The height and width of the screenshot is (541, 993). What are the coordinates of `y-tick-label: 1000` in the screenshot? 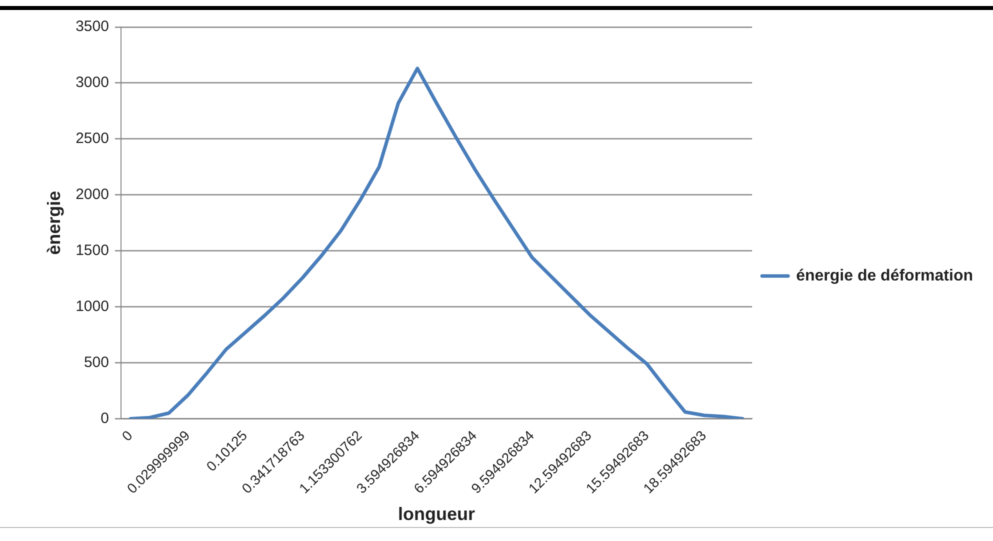 It's located at (92, 306).